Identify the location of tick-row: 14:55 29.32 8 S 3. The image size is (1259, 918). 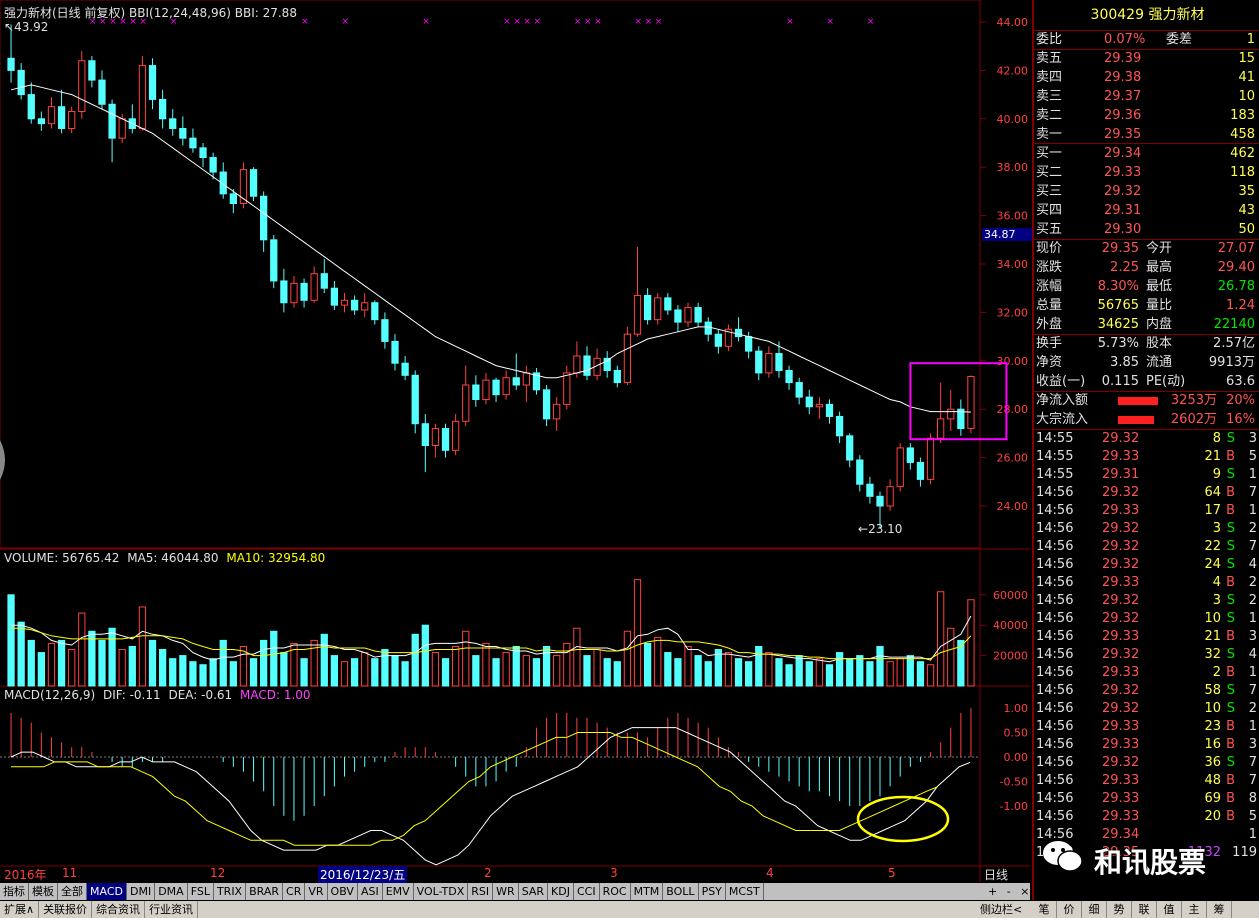
(1146, 439).